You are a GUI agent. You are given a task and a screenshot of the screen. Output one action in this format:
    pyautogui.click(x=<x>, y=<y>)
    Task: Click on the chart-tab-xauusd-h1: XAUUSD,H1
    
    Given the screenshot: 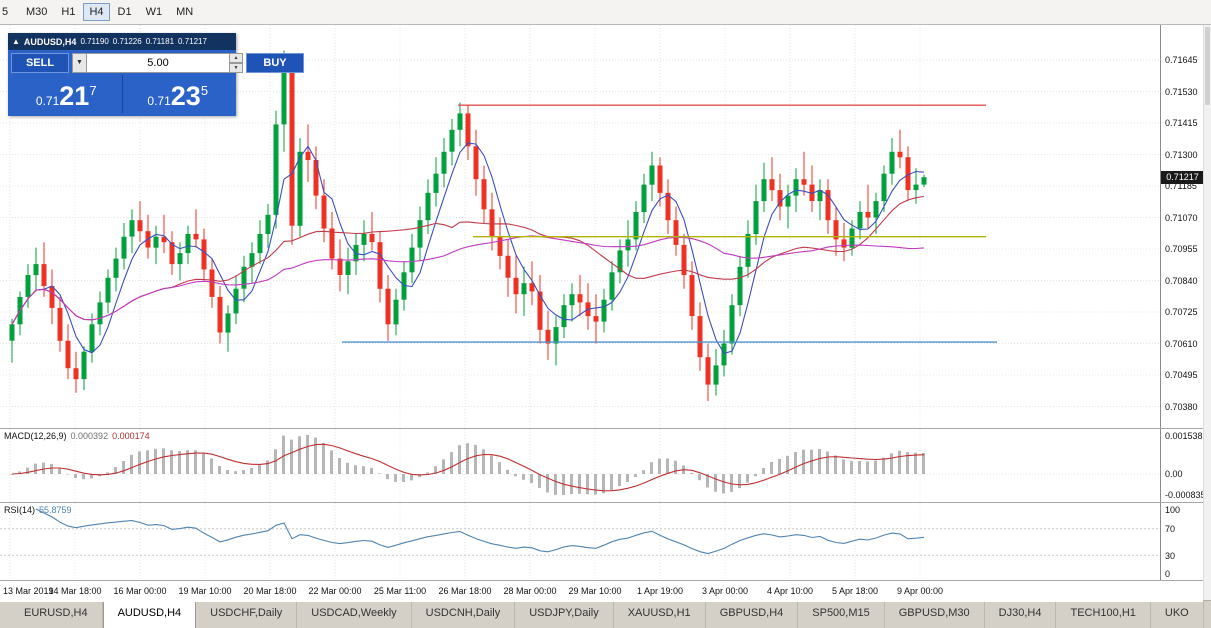 What is the action you would take?
    pyautogui.click(x=659, y=614)
    